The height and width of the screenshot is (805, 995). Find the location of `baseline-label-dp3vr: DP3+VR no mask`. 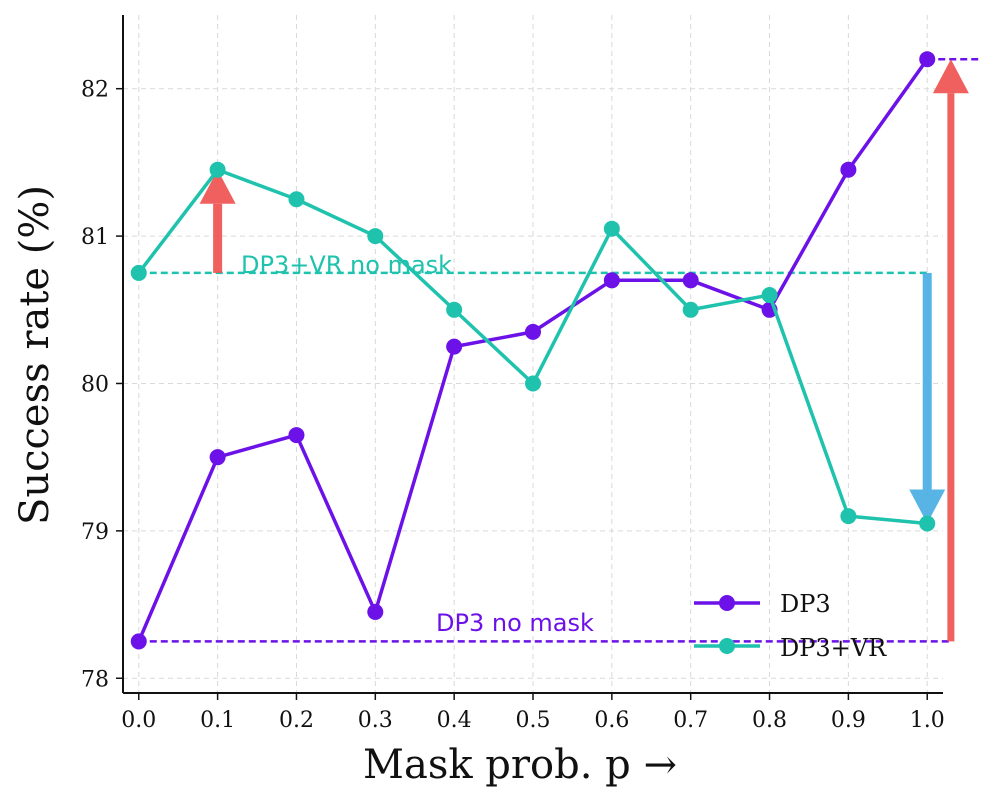

baseline-label-dp3vr: DP3+VR no mask is located at coordinates (346, 265).